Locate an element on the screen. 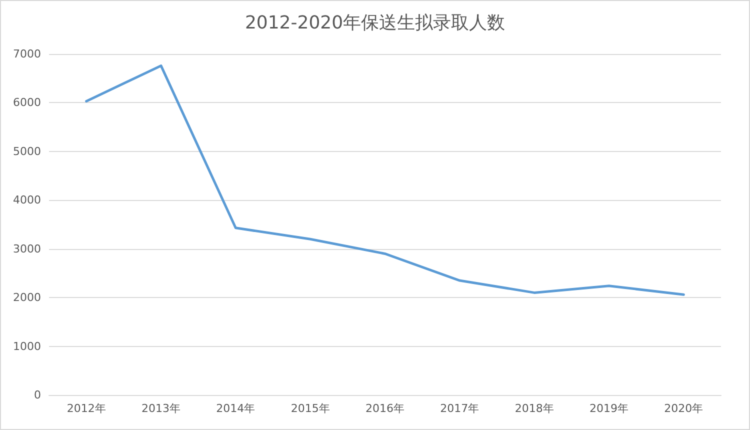 The width and height of the screenshot is (750, 430). y-tick-label: 5000 is located at coordinates (27, 151).